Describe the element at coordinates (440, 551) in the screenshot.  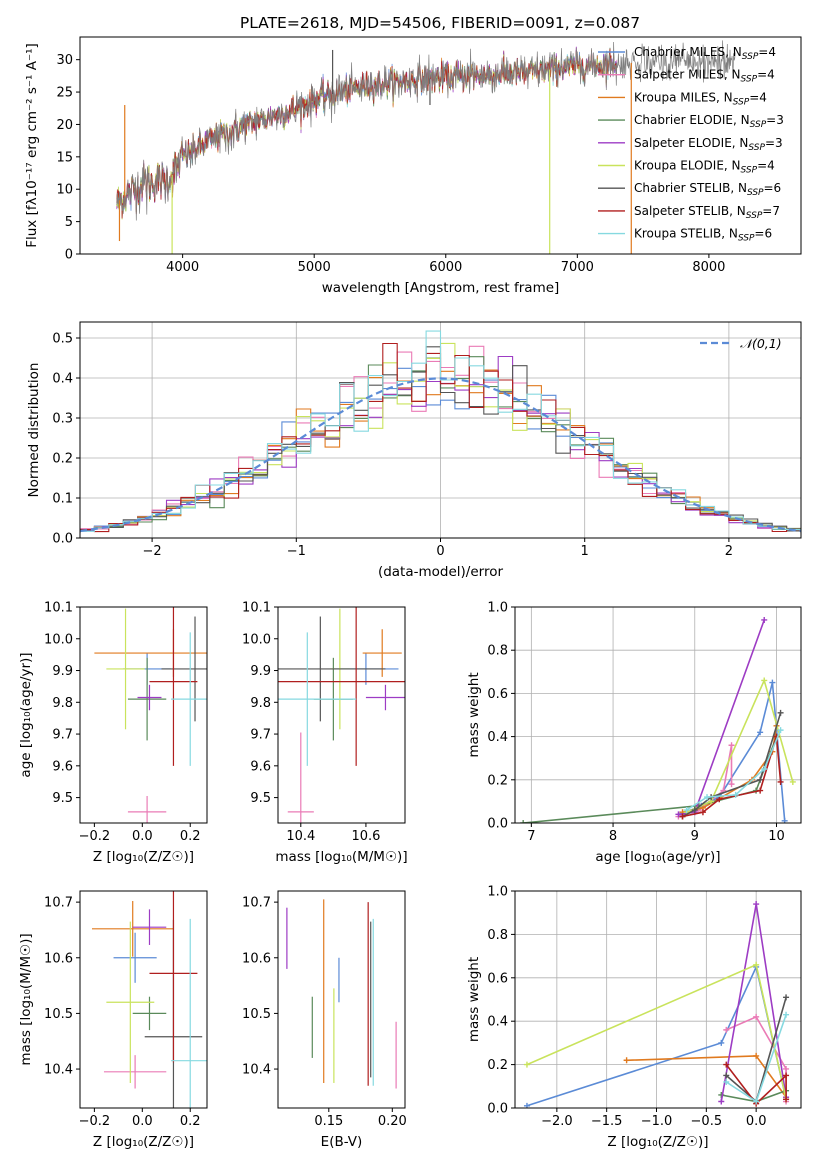
I see `x-tick-label: 0` at that location.